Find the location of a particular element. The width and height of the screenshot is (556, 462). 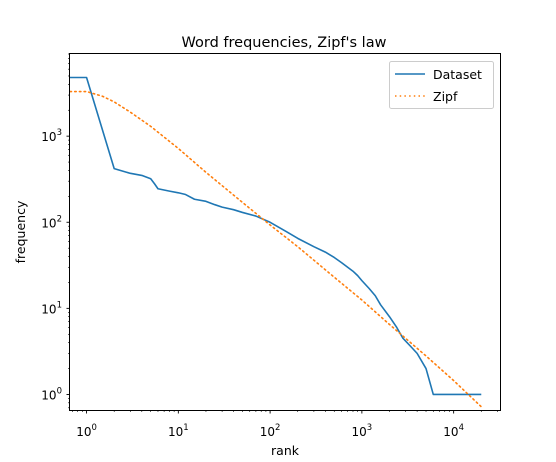

y-tick-label: 10⁰ is located at coordinates (51, 394).